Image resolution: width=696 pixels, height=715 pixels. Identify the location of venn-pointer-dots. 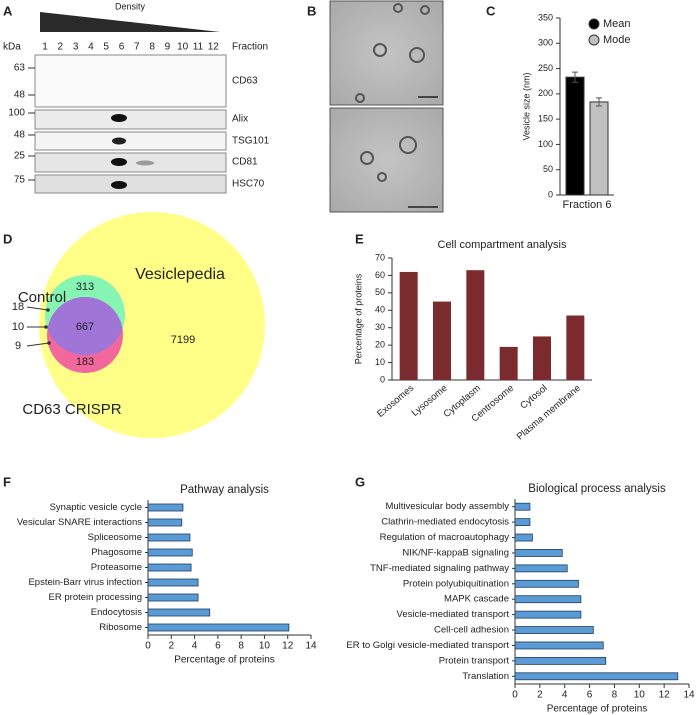
(47, 326).